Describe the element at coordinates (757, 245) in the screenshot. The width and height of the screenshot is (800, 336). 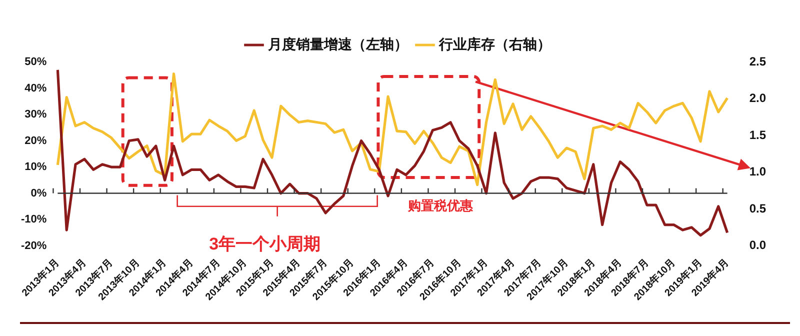
I see `y2-tick-label: 0.0` at that location.